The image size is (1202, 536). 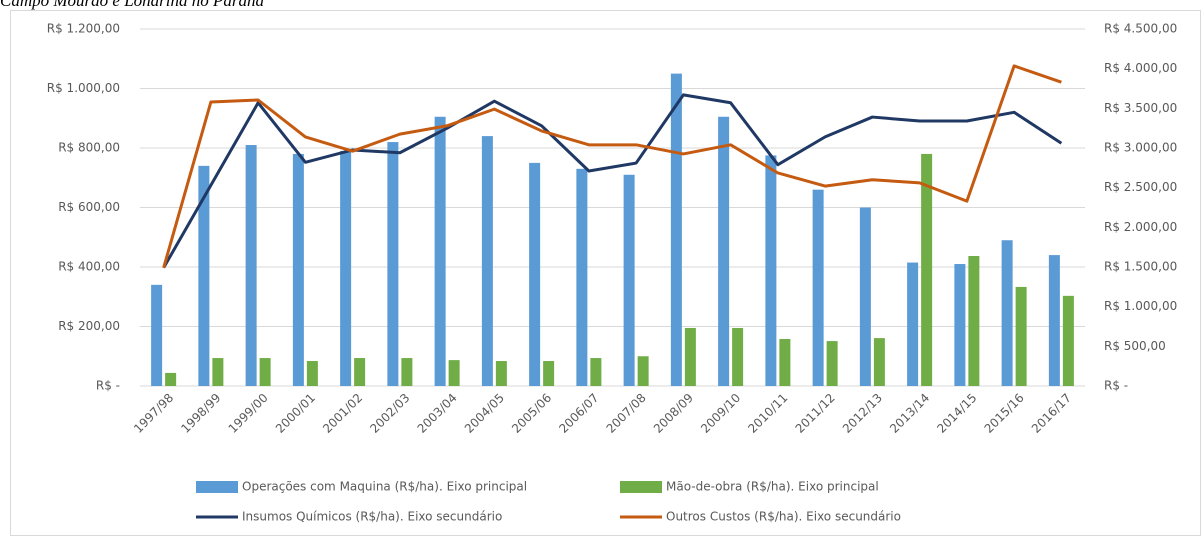 I want to click on y-tick-label: R$ -, so click(x=108, y=386).